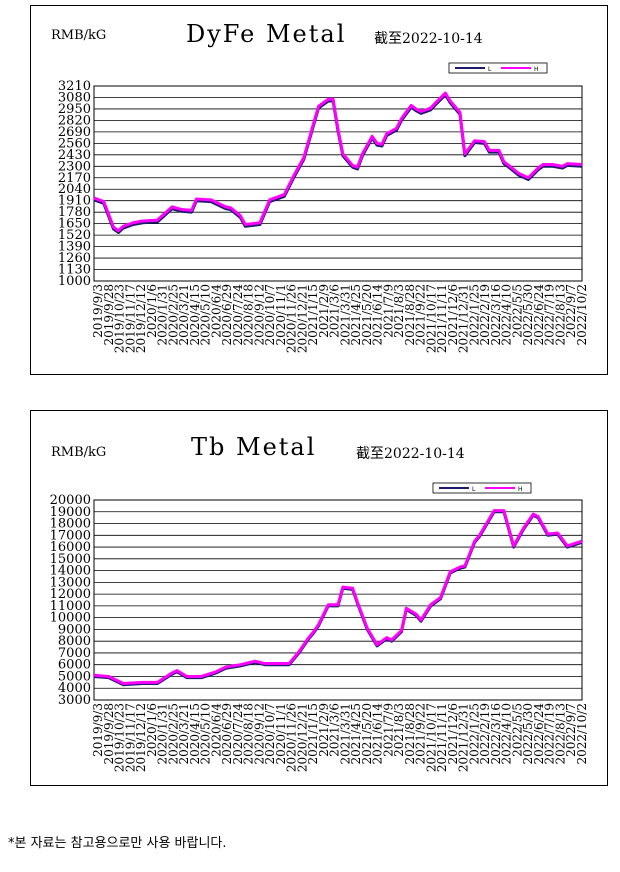 The image size is (620, 872). I want to click on dyfe-x-tick-label: 2020/5/10, so click(206, 315).